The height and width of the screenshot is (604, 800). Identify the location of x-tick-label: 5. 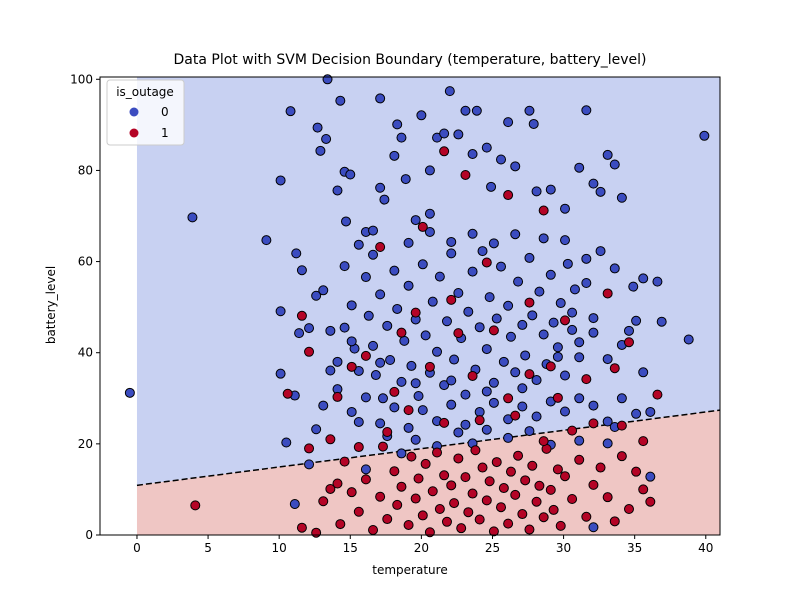
(208, 548).